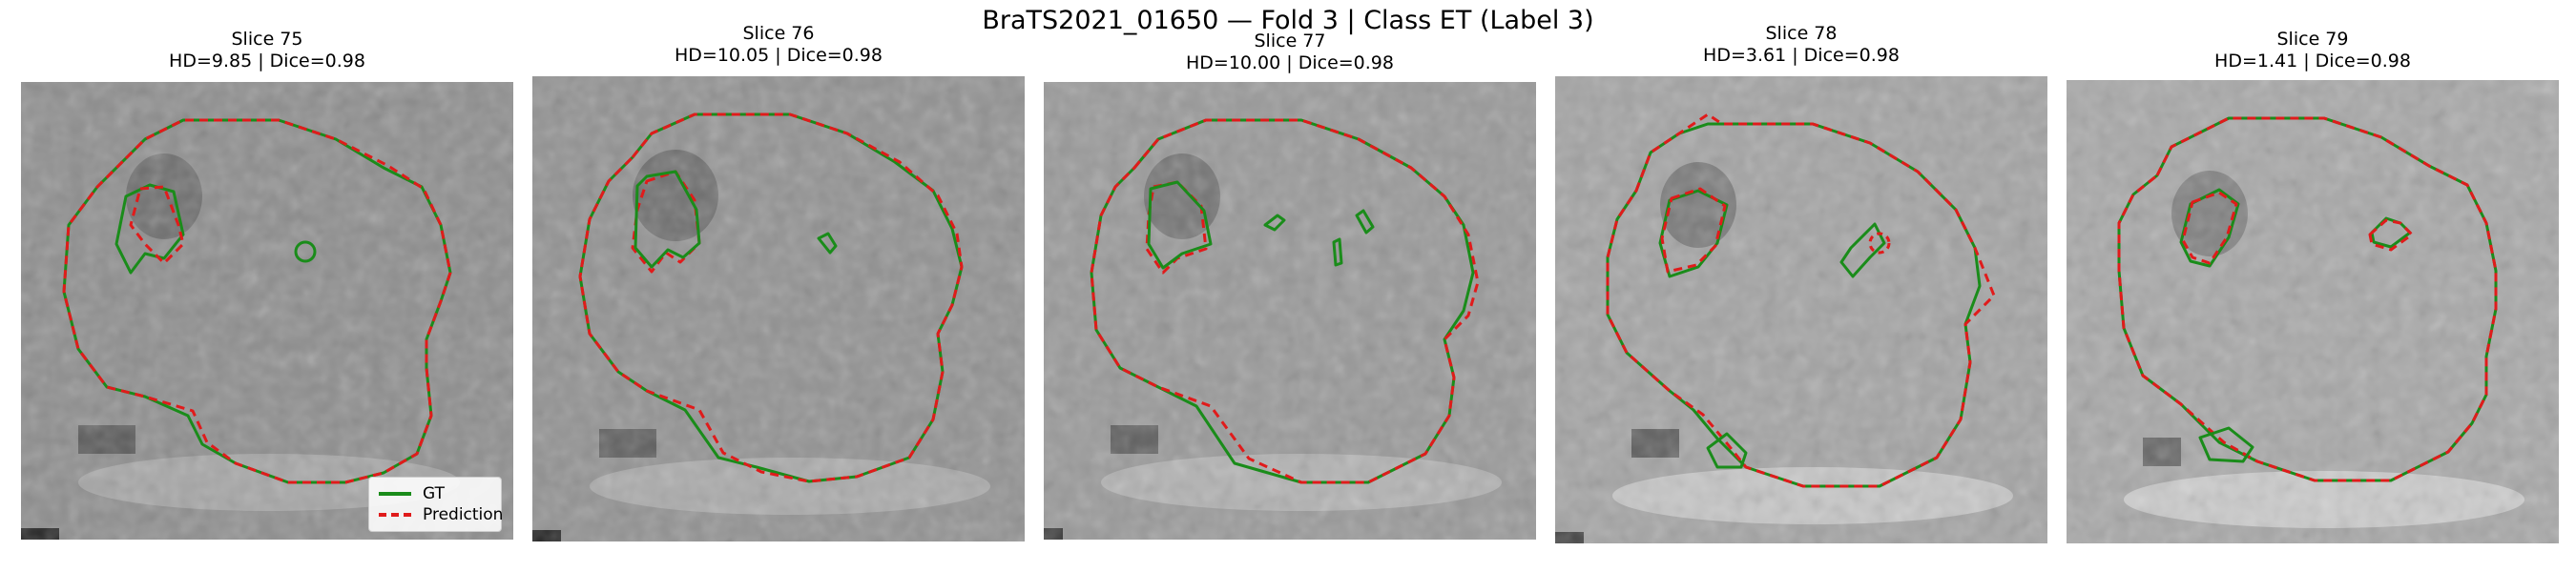  I want to click on metrics-label: HD=9.85 | Dice=0.98, so click(267, 61).